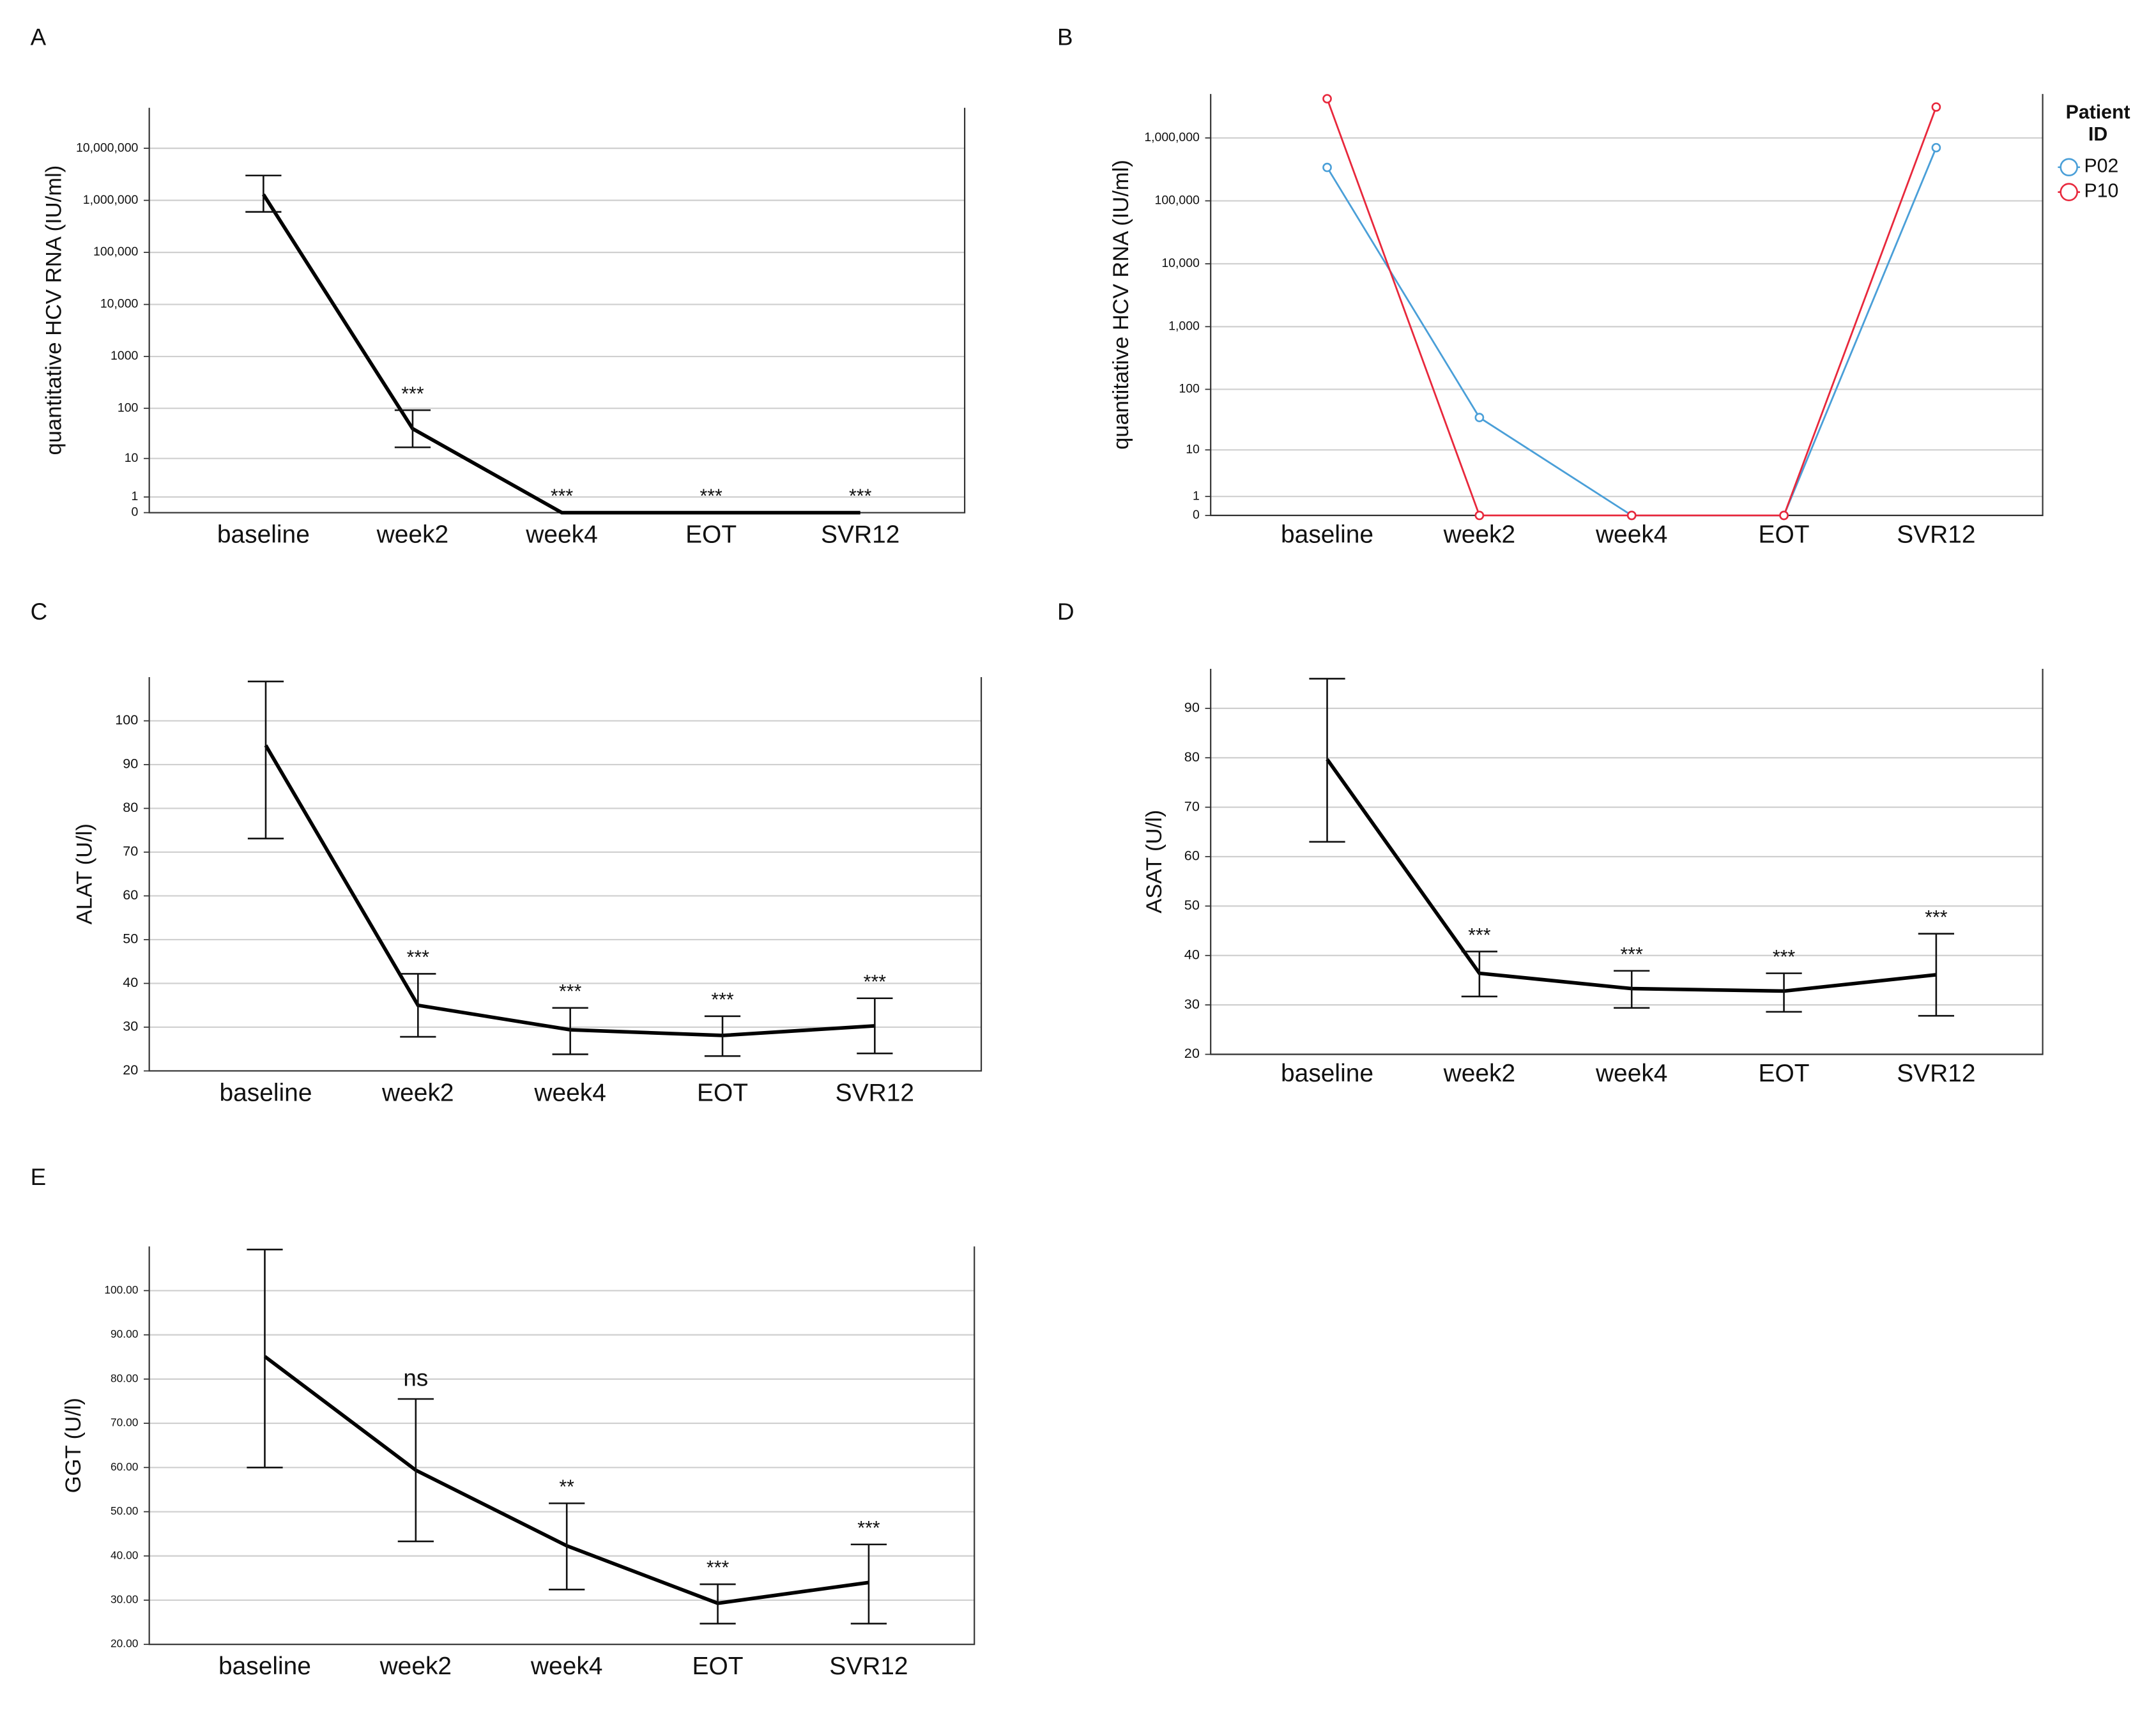  What do you see at coordinates (1192, 757) in the screenshot?
I see `y-tick-label: 80` at bounding box center [1192, 757].